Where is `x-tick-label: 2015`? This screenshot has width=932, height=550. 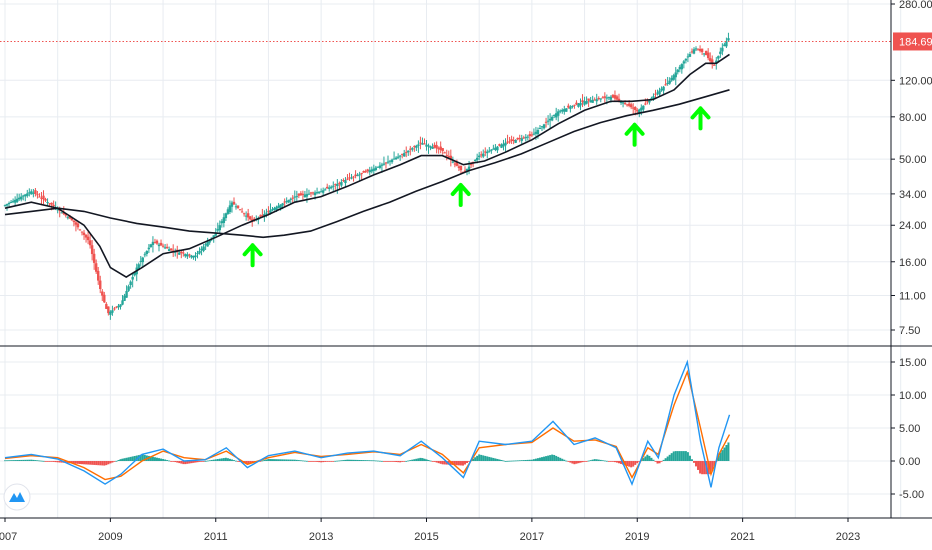
x-tick-label: 2015 is located at coordinates (426, 537).